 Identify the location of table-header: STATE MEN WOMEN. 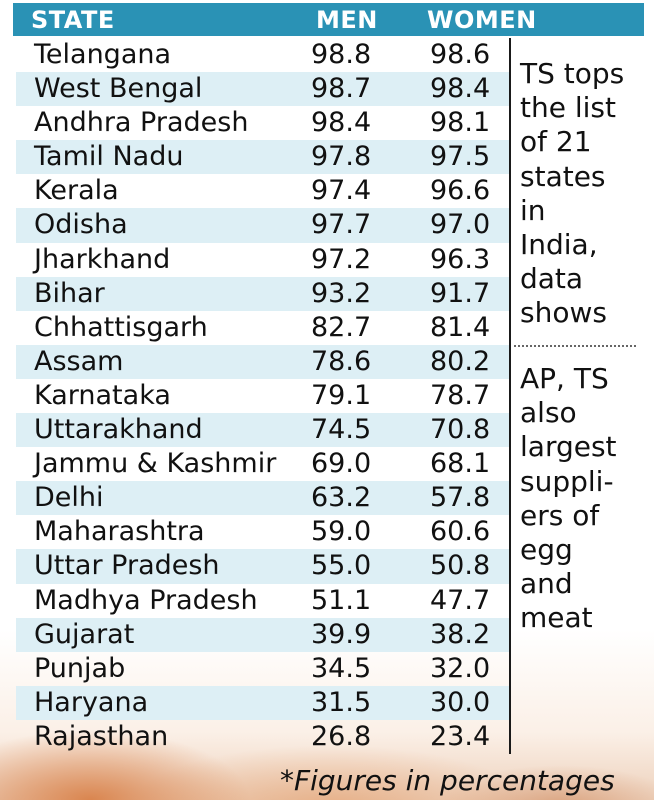
(328, 19).